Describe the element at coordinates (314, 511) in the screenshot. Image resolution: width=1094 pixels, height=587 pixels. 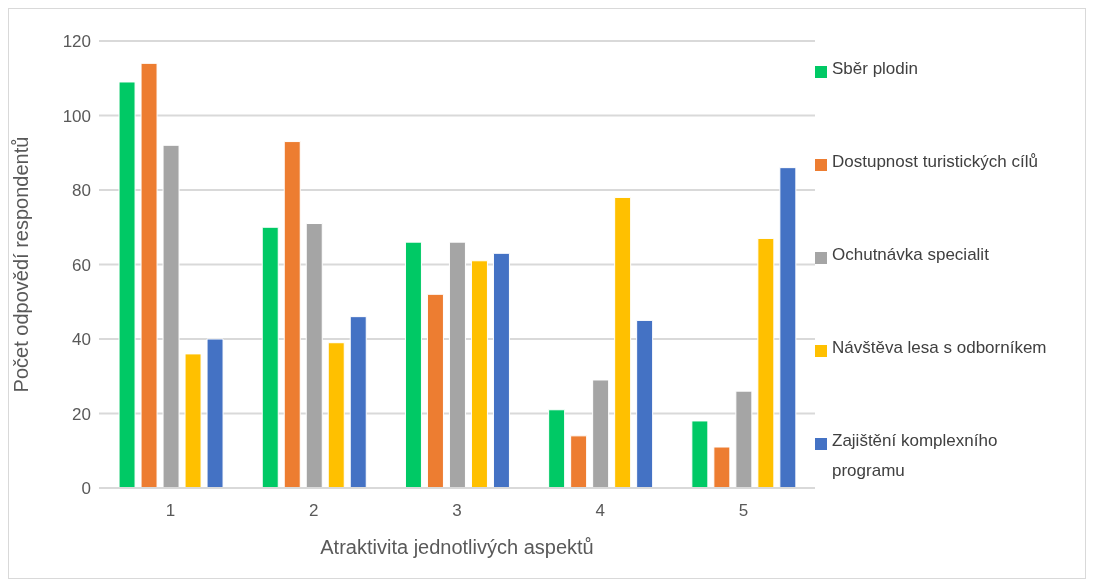
I see `x-tick-label: 2` at that location.